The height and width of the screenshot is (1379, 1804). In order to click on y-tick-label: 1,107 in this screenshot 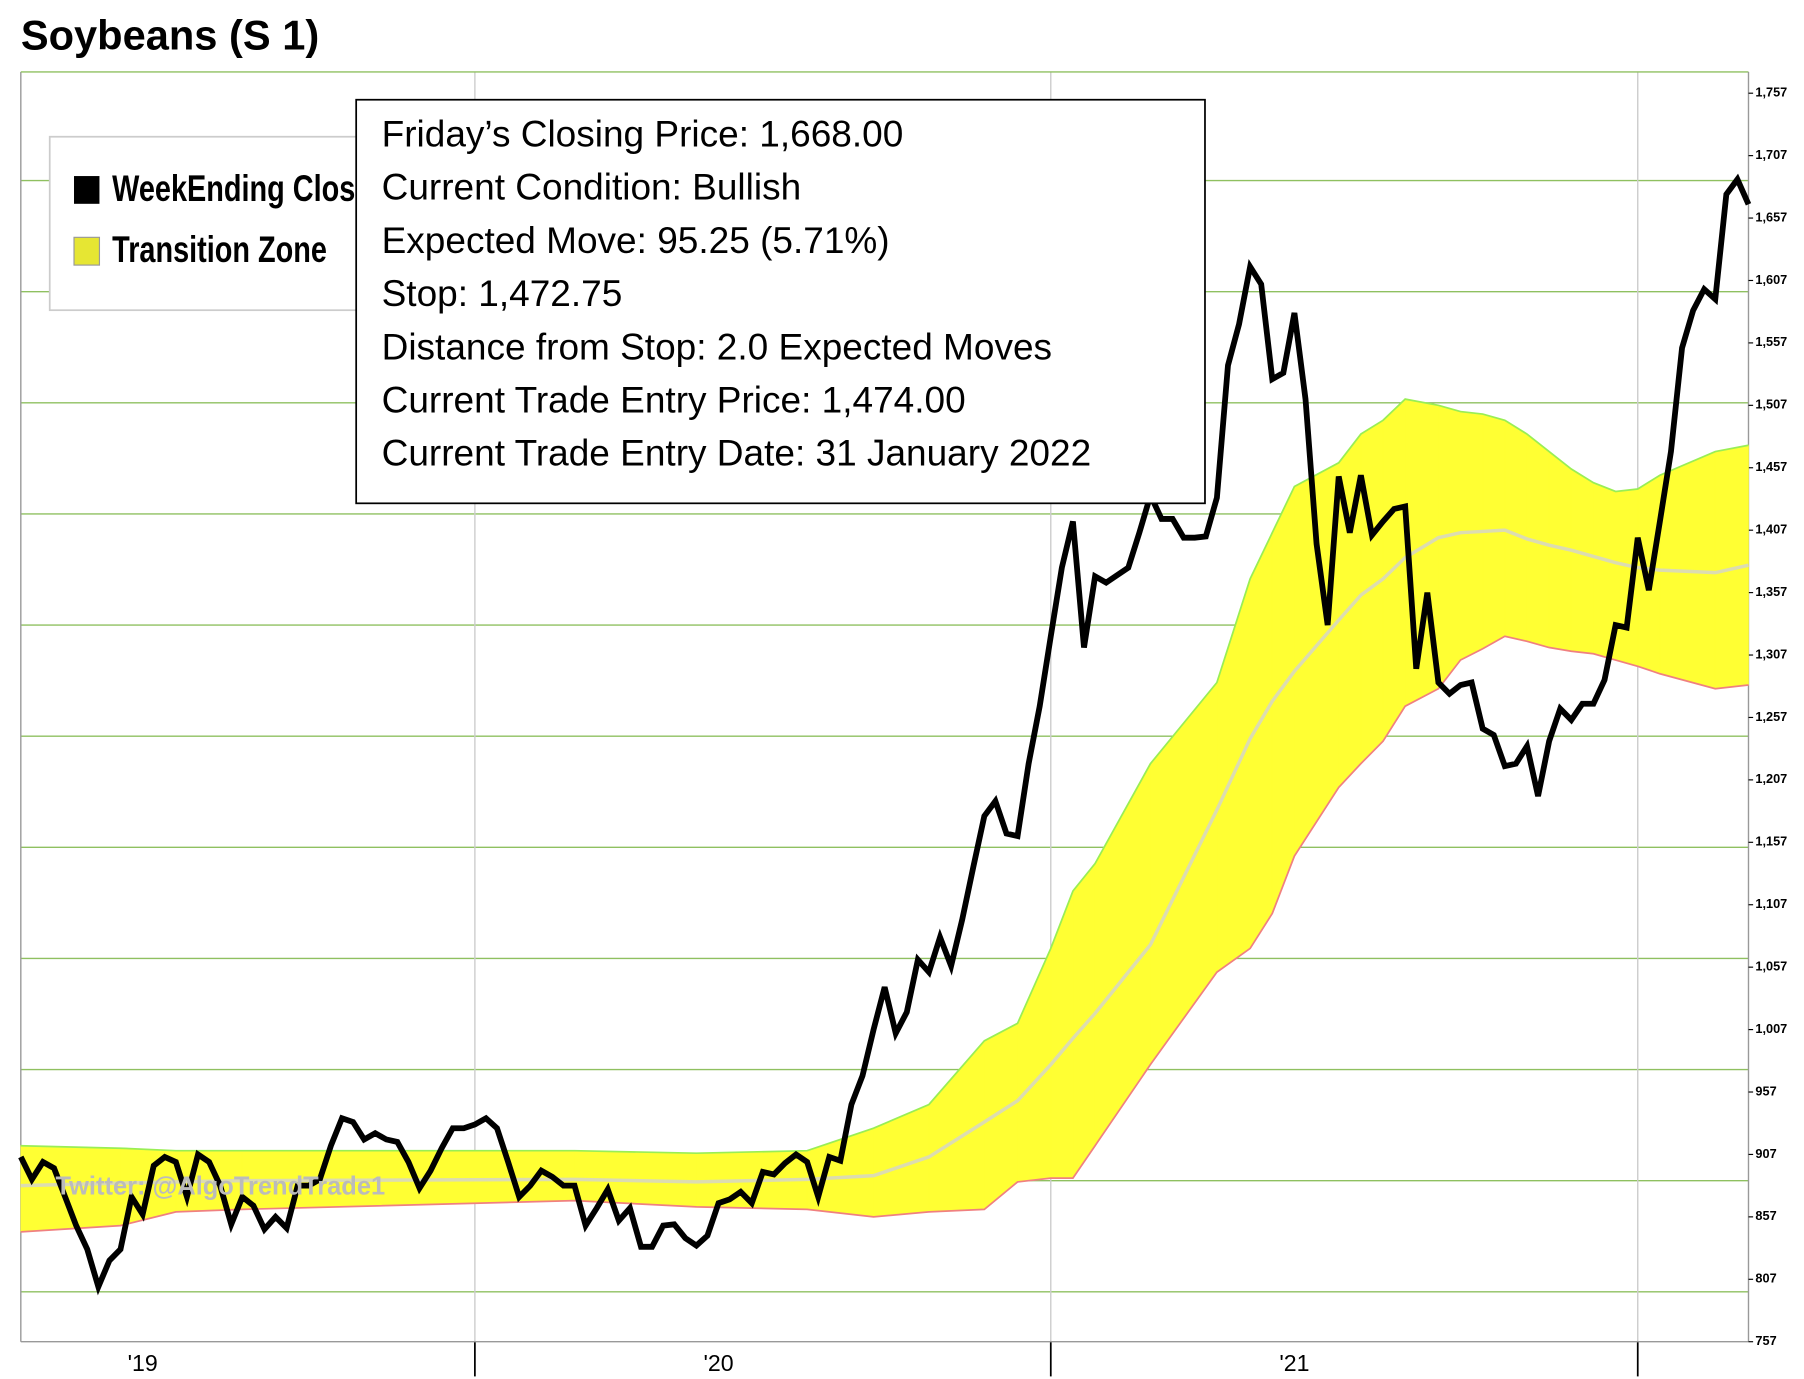, I will do `click(1771, 903)`.